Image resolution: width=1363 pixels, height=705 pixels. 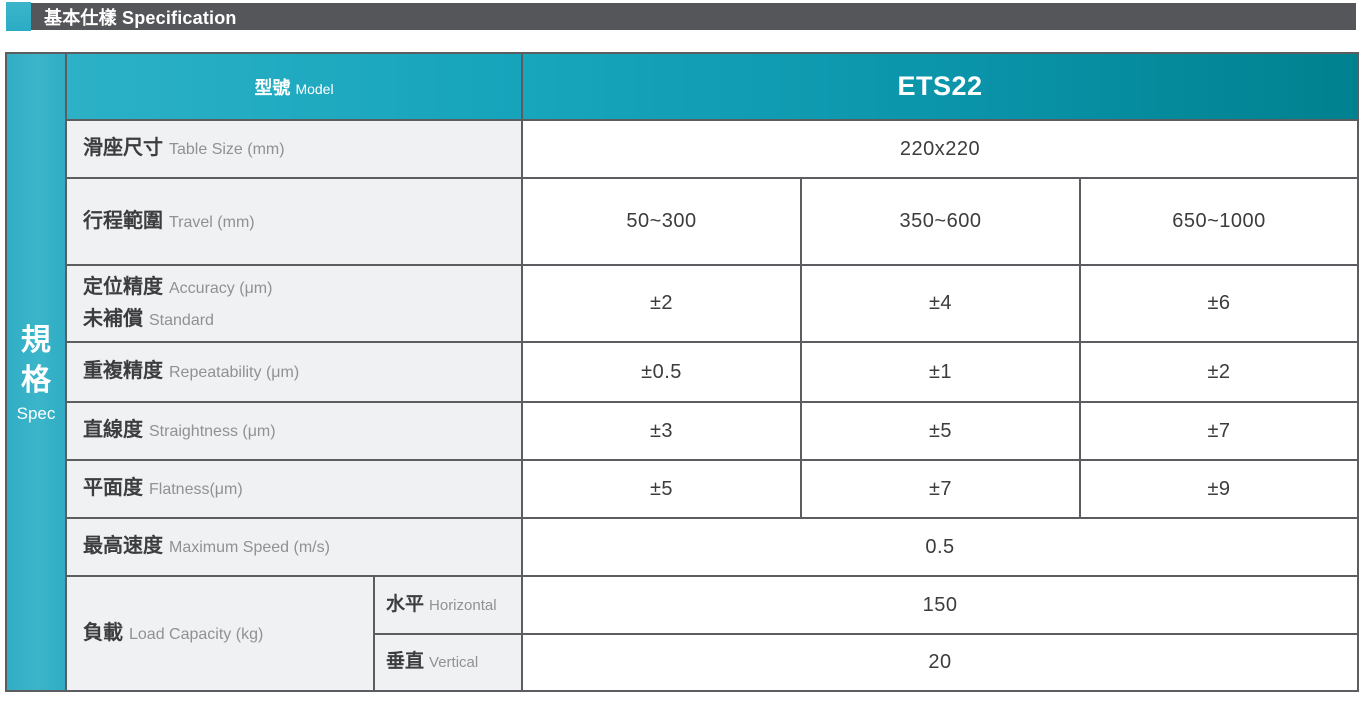 I want to click on value-travel-1: 50~300, so click(x=662, y=221).